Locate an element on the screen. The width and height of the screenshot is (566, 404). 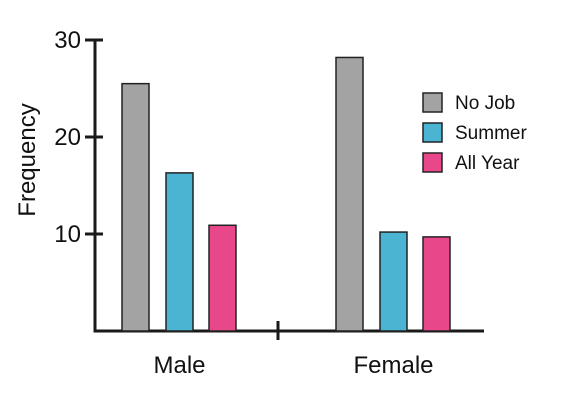
legend-label: Summer is located at coordinates (491, 133).